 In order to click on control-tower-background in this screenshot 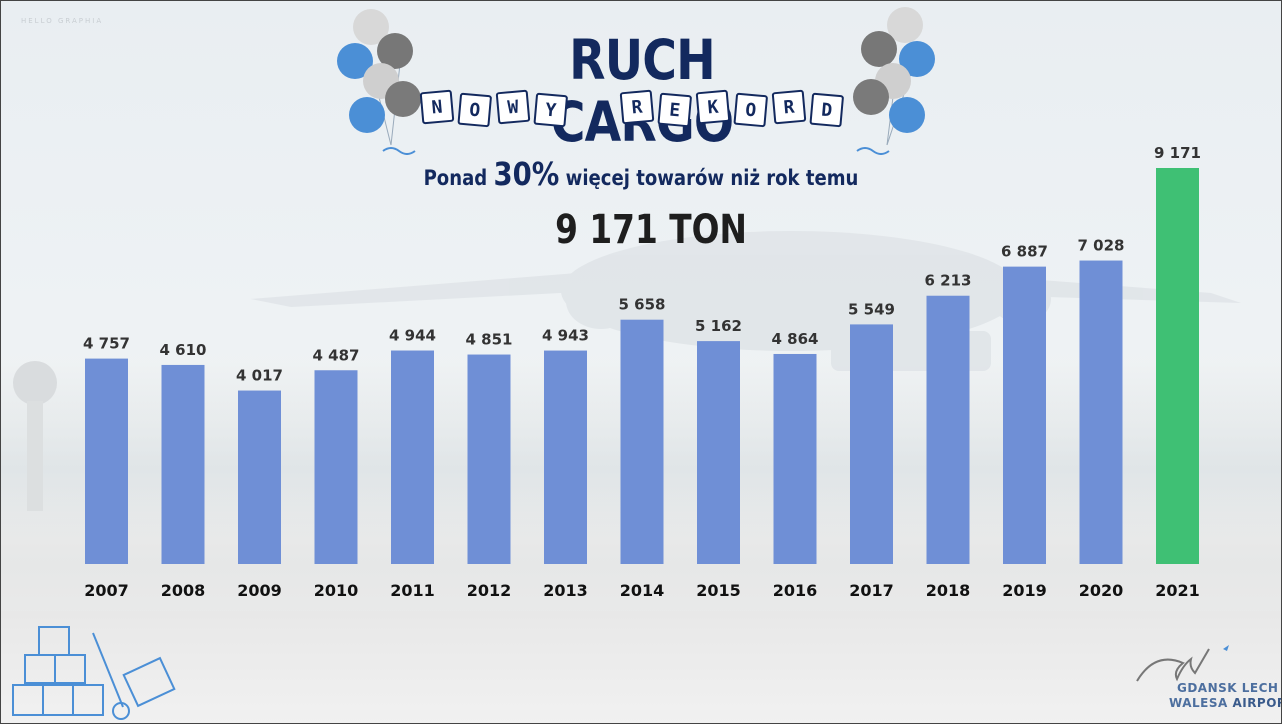, I will do `click(35, 436)`.